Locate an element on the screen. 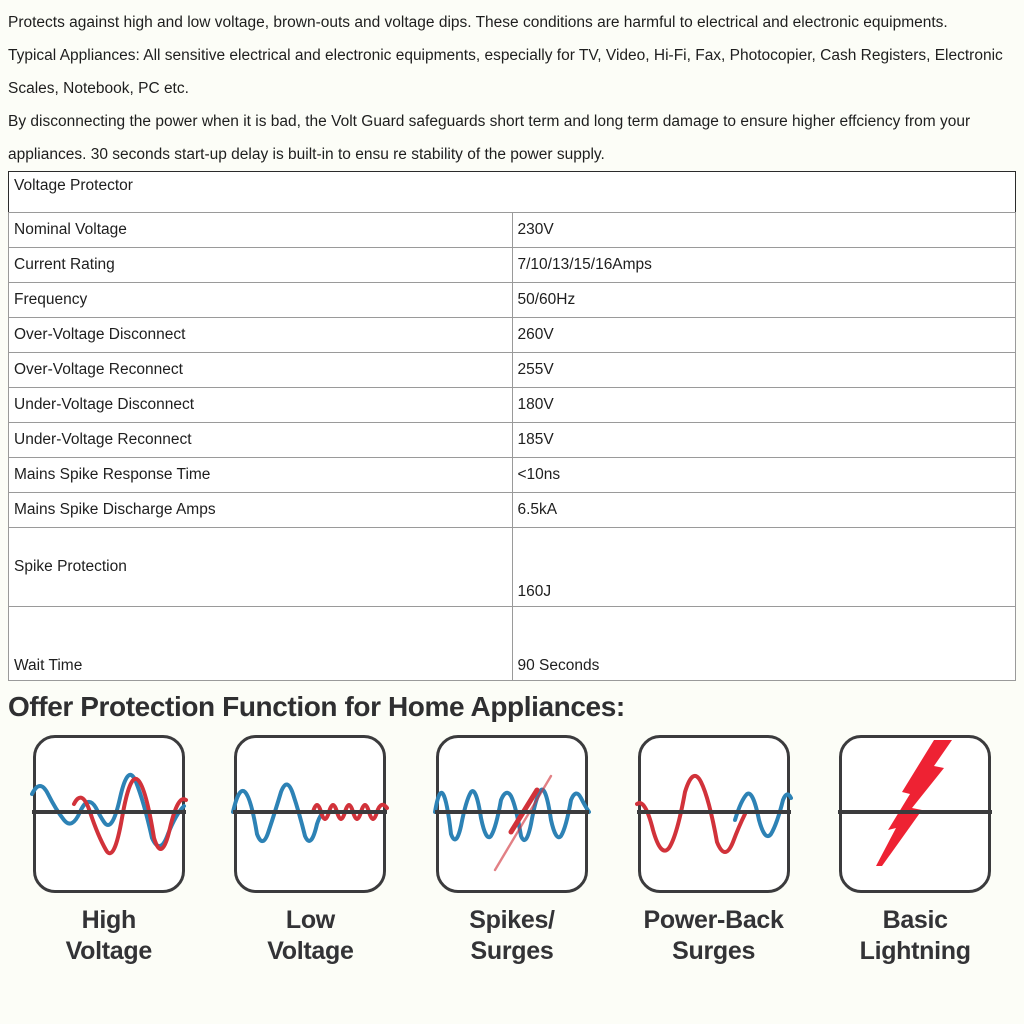 The width and height of the screenshot is (1024, 1024). protection-item-high-voltage: High Voltage is located at coordinates (109, 851).